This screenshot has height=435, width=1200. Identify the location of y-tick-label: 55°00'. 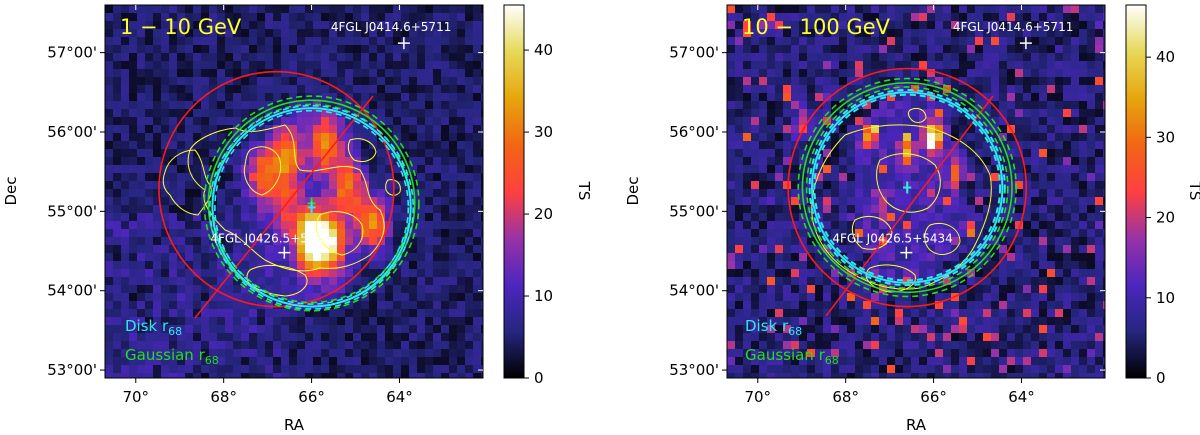
(72, 211).